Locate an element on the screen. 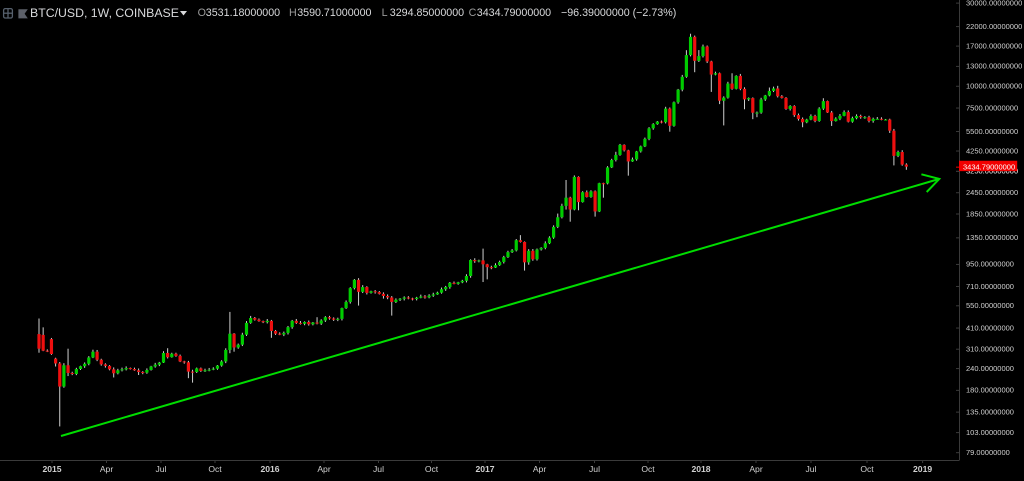 The height and width of the screenshot is (481, 1024). svg-text: 1350.00000000 is located at coordinates (992, 237).